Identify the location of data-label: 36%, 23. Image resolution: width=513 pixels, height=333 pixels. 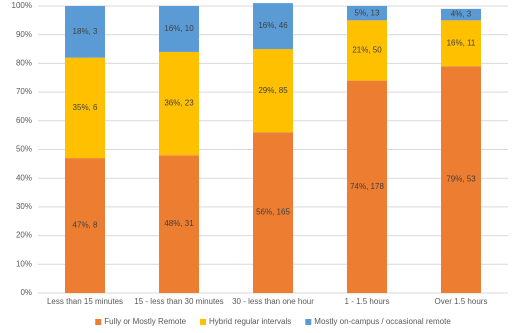
(179, 103).